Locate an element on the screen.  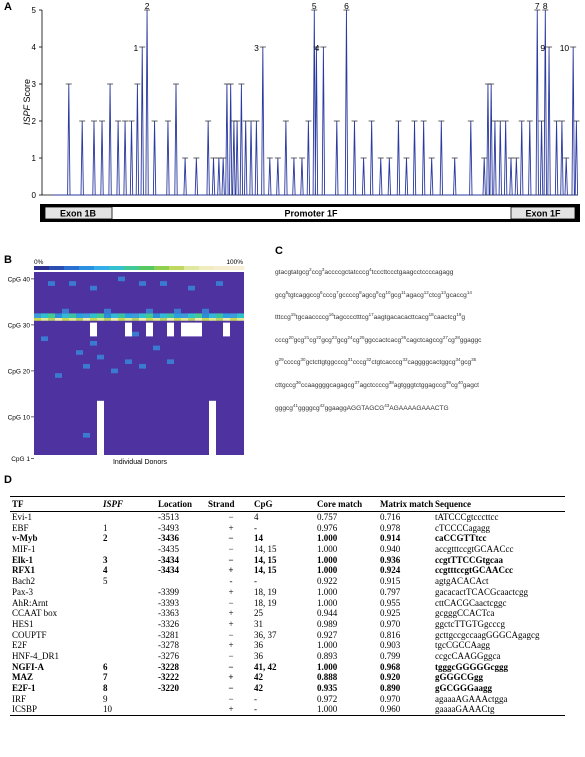
panel-label-c: C is located at coordinates (279, 251).